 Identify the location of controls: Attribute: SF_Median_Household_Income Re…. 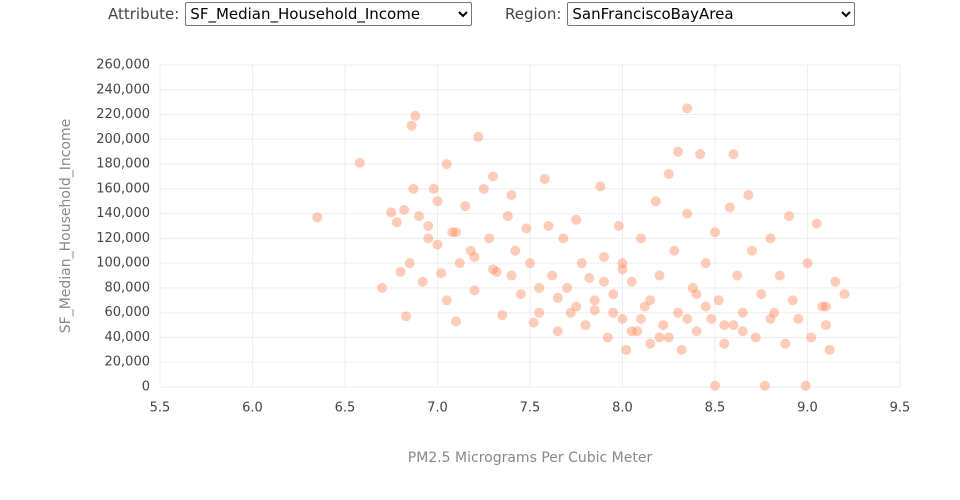
(480, 15).